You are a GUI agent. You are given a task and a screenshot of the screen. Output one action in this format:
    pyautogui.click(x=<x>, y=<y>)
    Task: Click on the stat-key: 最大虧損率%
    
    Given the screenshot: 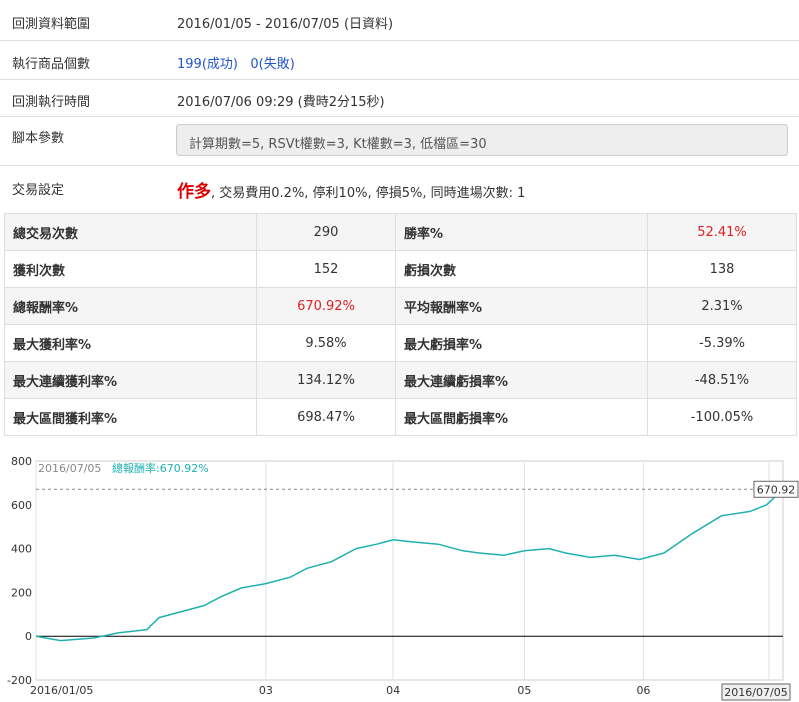 What is the action you would take?
    pyautogui.click(x=521, y=343)
    